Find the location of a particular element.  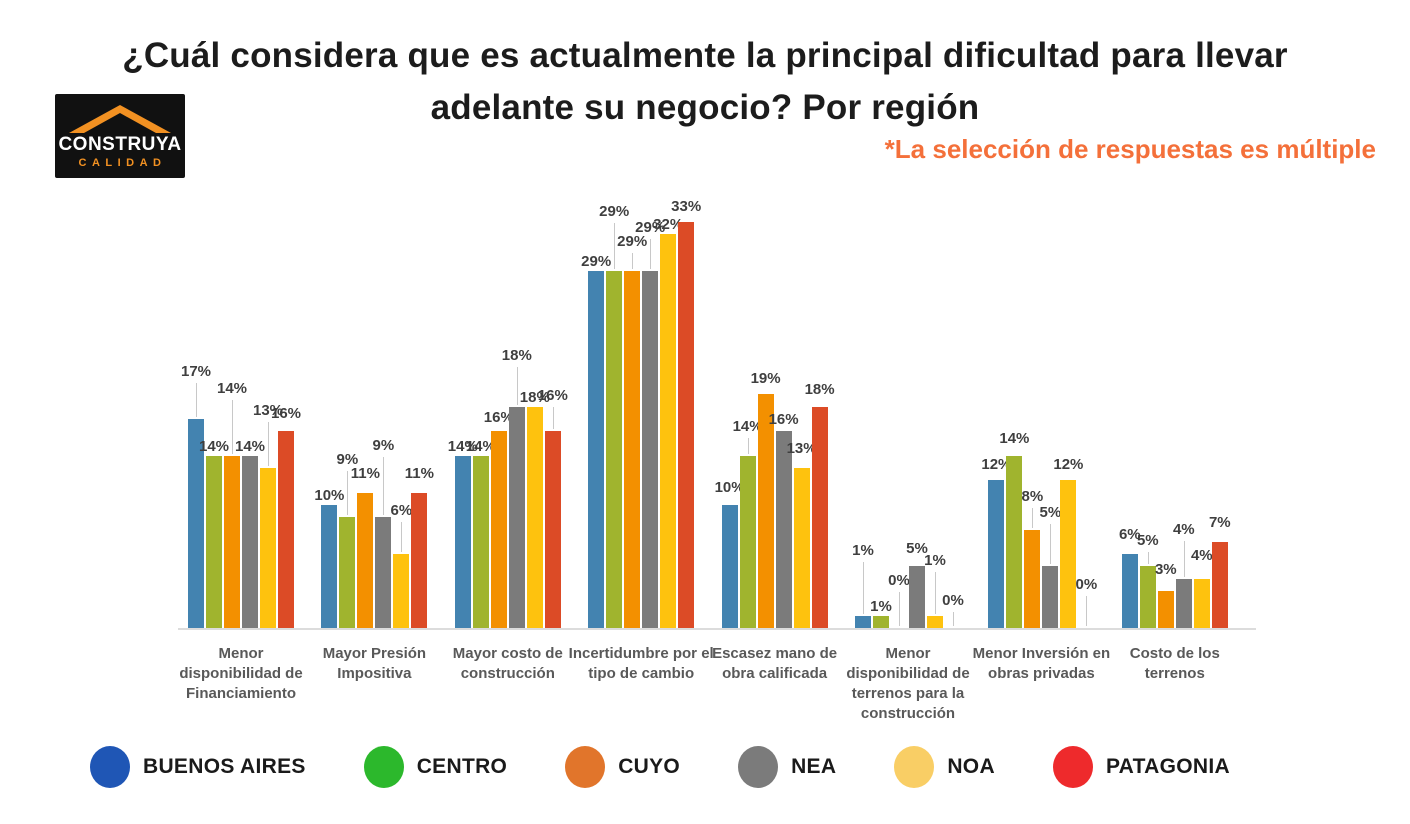

bar-value-label: 10% is located at coordinates (329, 495).